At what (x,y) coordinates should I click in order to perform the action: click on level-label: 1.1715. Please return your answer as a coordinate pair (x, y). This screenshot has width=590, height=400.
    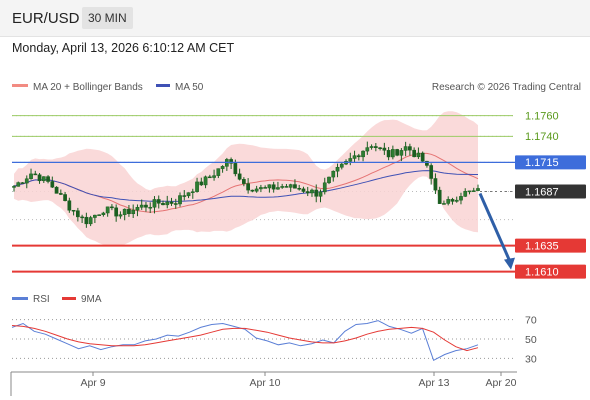
    Looking at the image, I should click on (542, 163).